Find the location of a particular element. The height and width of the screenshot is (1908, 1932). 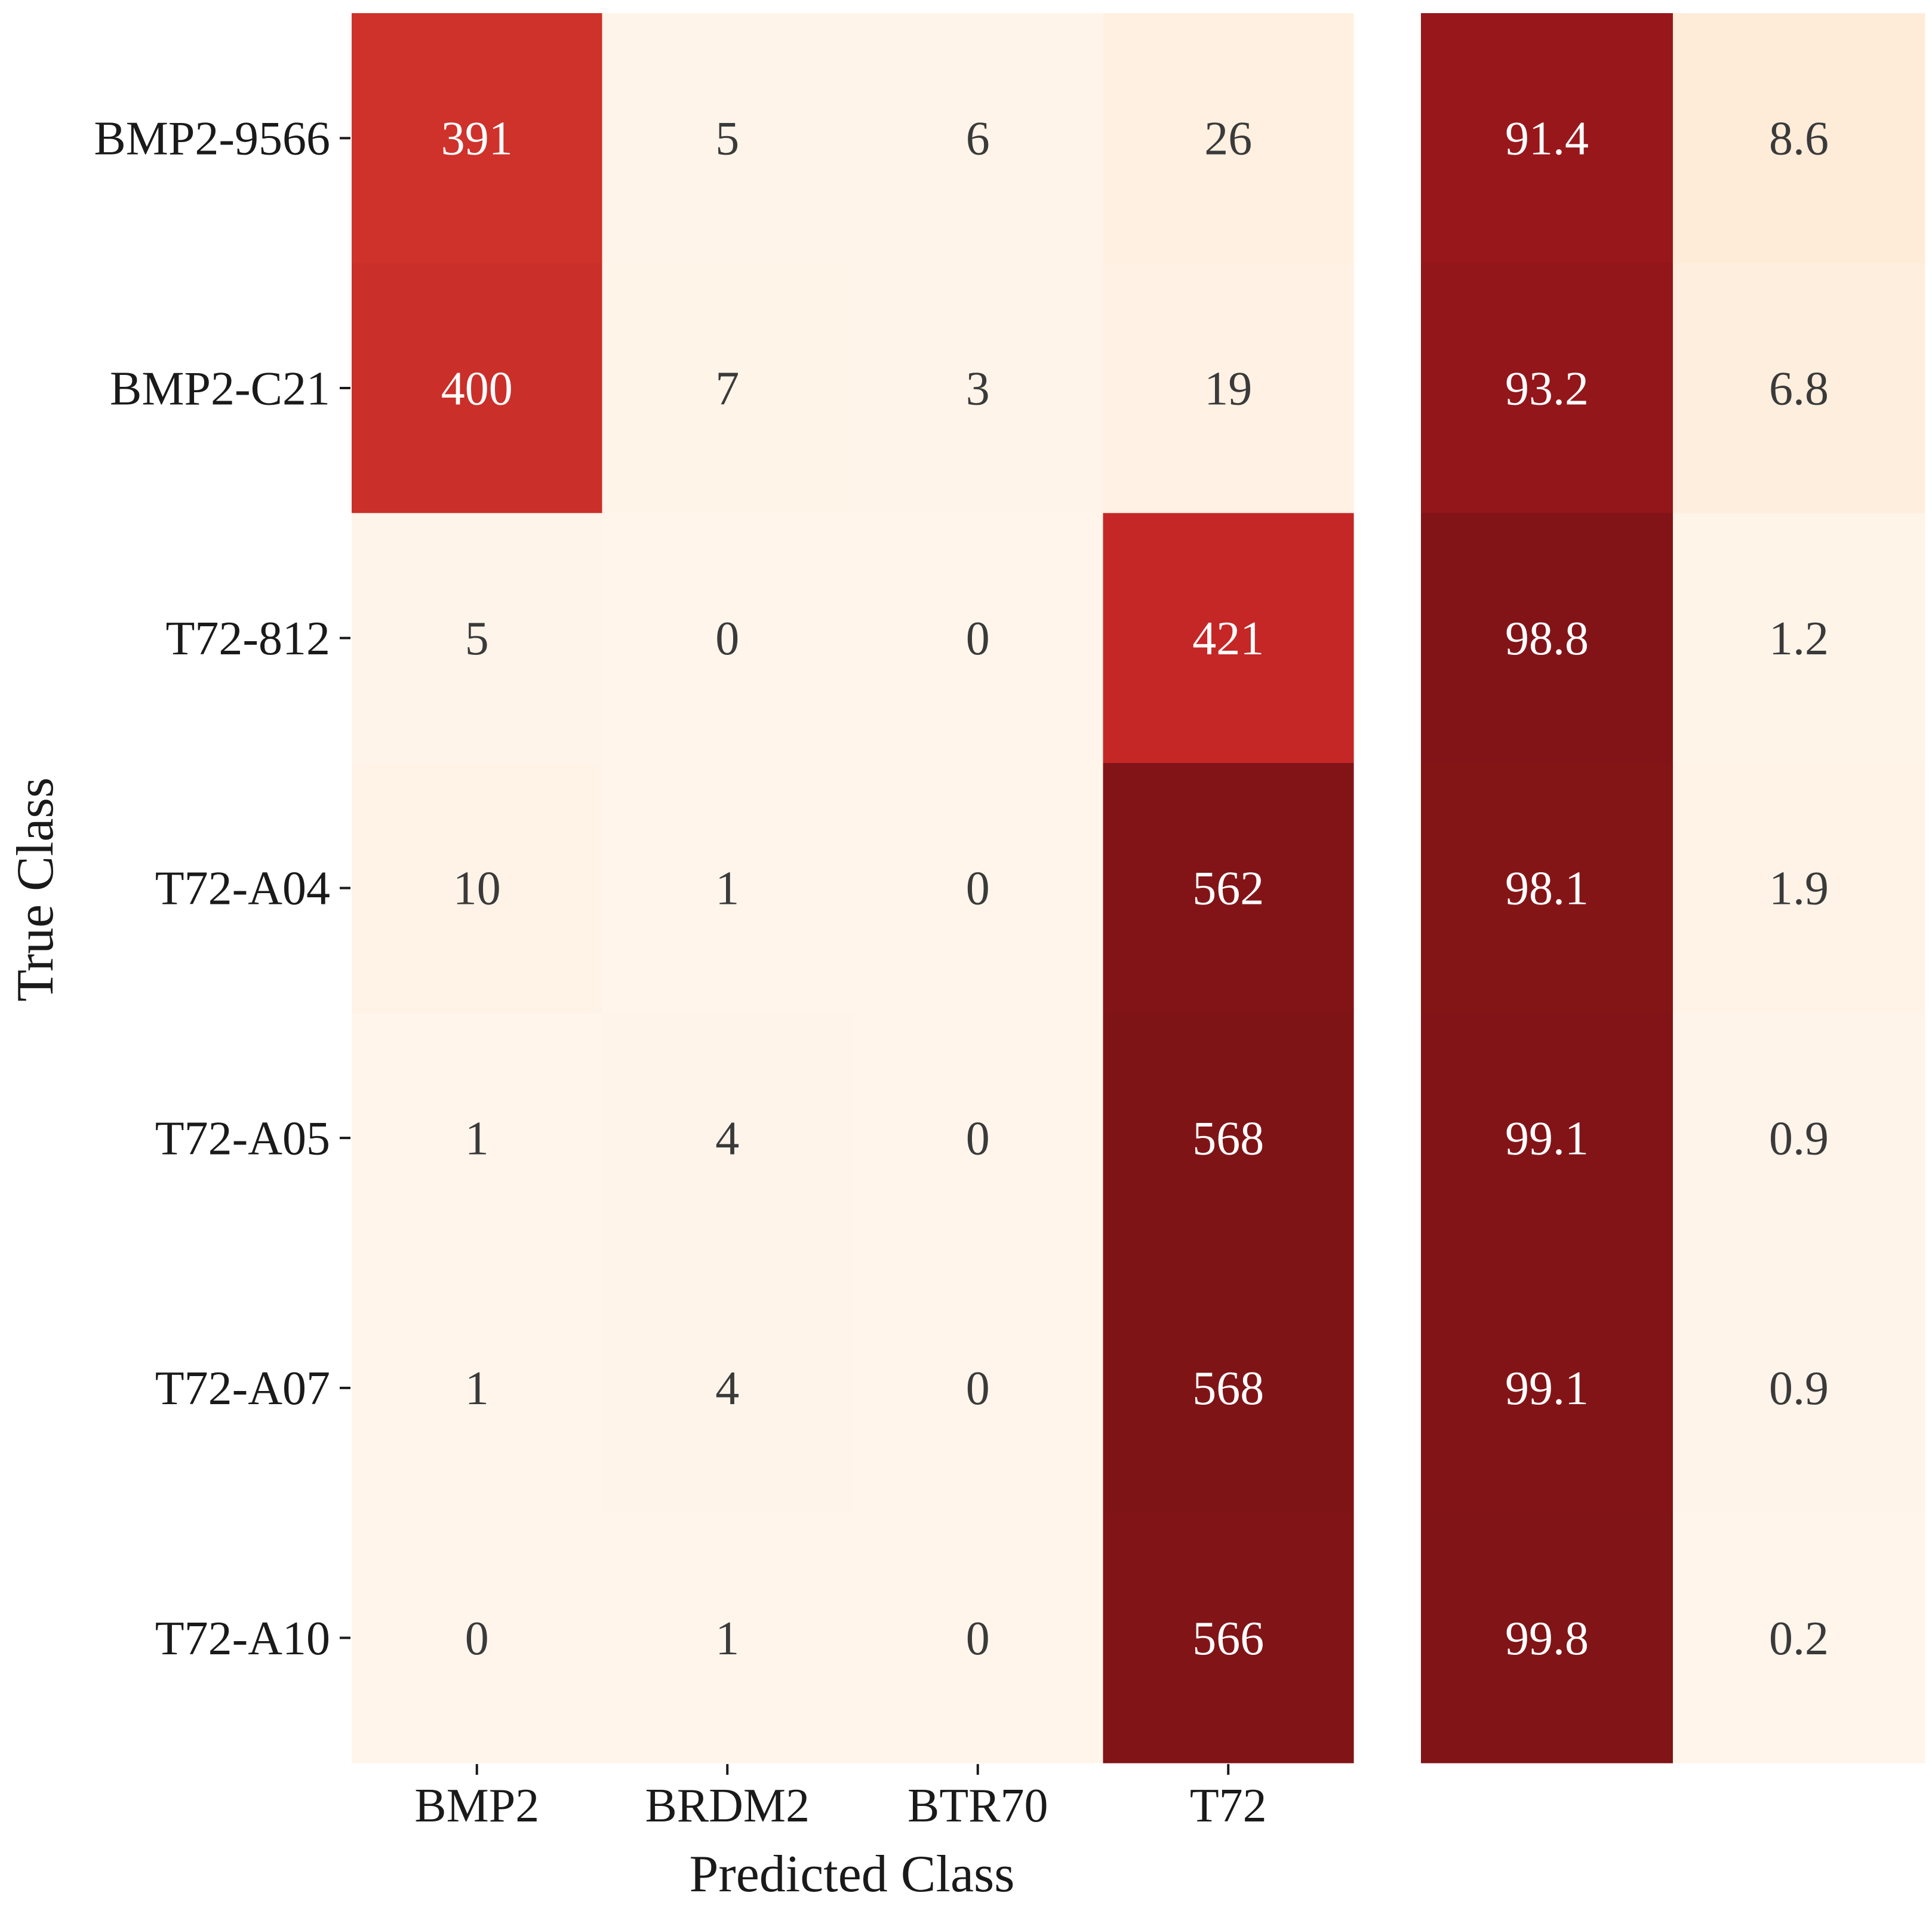

confusion-matrix-value-label: 7 is located at coordinates (727, 388).